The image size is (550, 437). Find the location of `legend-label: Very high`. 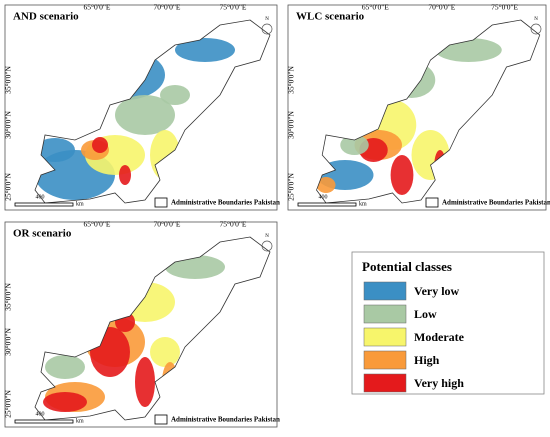

legend-label: Very high is located at coordinates (439, 383).